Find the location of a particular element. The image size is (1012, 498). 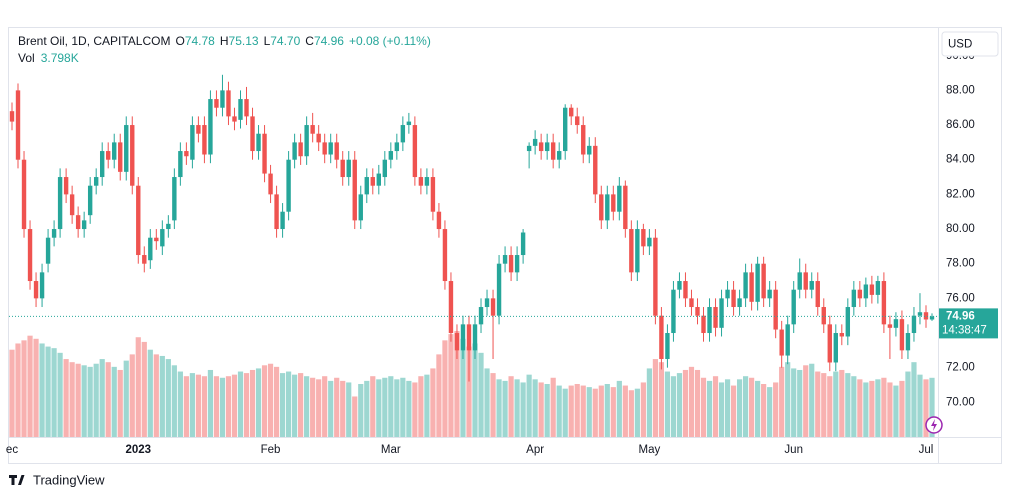

y-tick-label: 84.00 is located at coordinates (960, 160).